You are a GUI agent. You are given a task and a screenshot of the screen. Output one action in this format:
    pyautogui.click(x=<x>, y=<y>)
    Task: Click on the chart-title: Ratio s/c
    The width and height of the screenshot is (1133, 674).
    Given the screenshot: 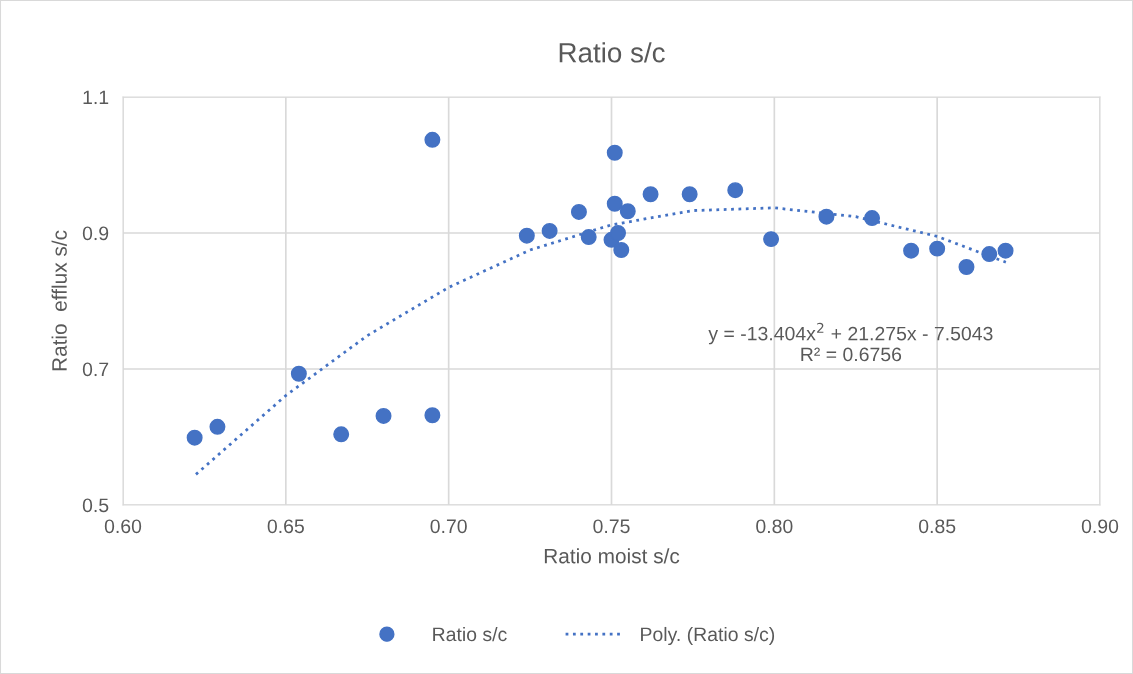 What is the action you would take?
    pyautogui.click(x=612, y=52)
    